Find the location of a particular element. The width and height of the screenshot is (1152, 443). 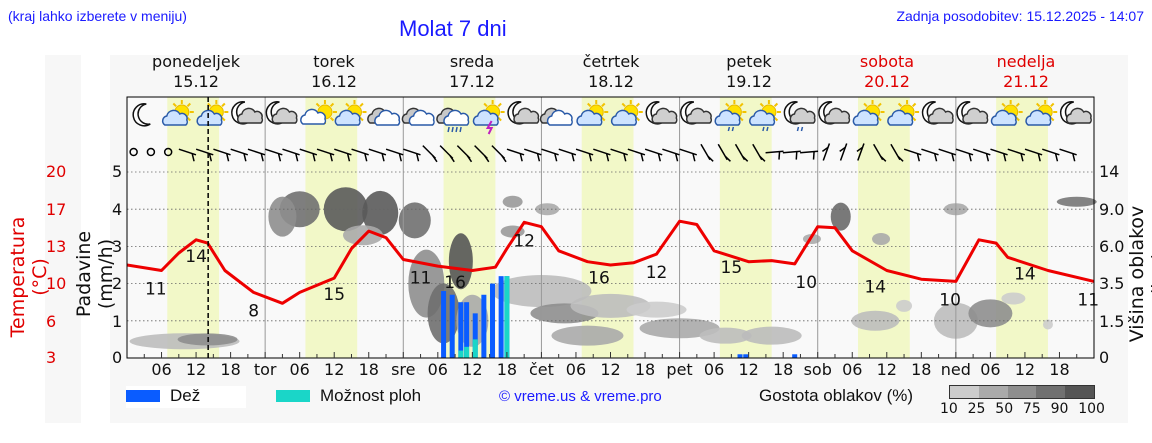

temp-axis-panel is located at coordinates (63, 239).